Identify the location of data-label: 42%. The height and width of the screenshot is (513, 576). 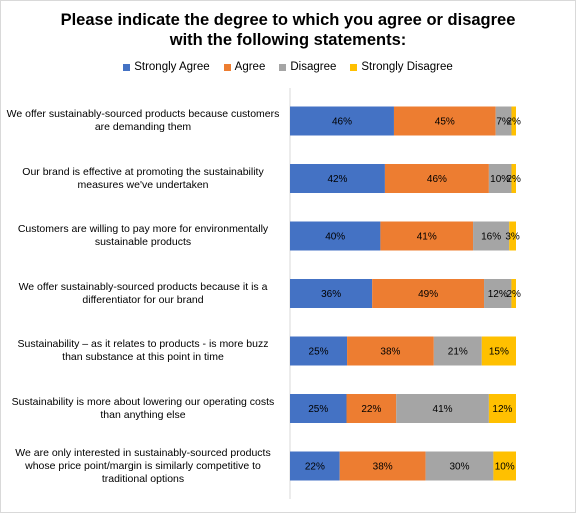
(337, 179).